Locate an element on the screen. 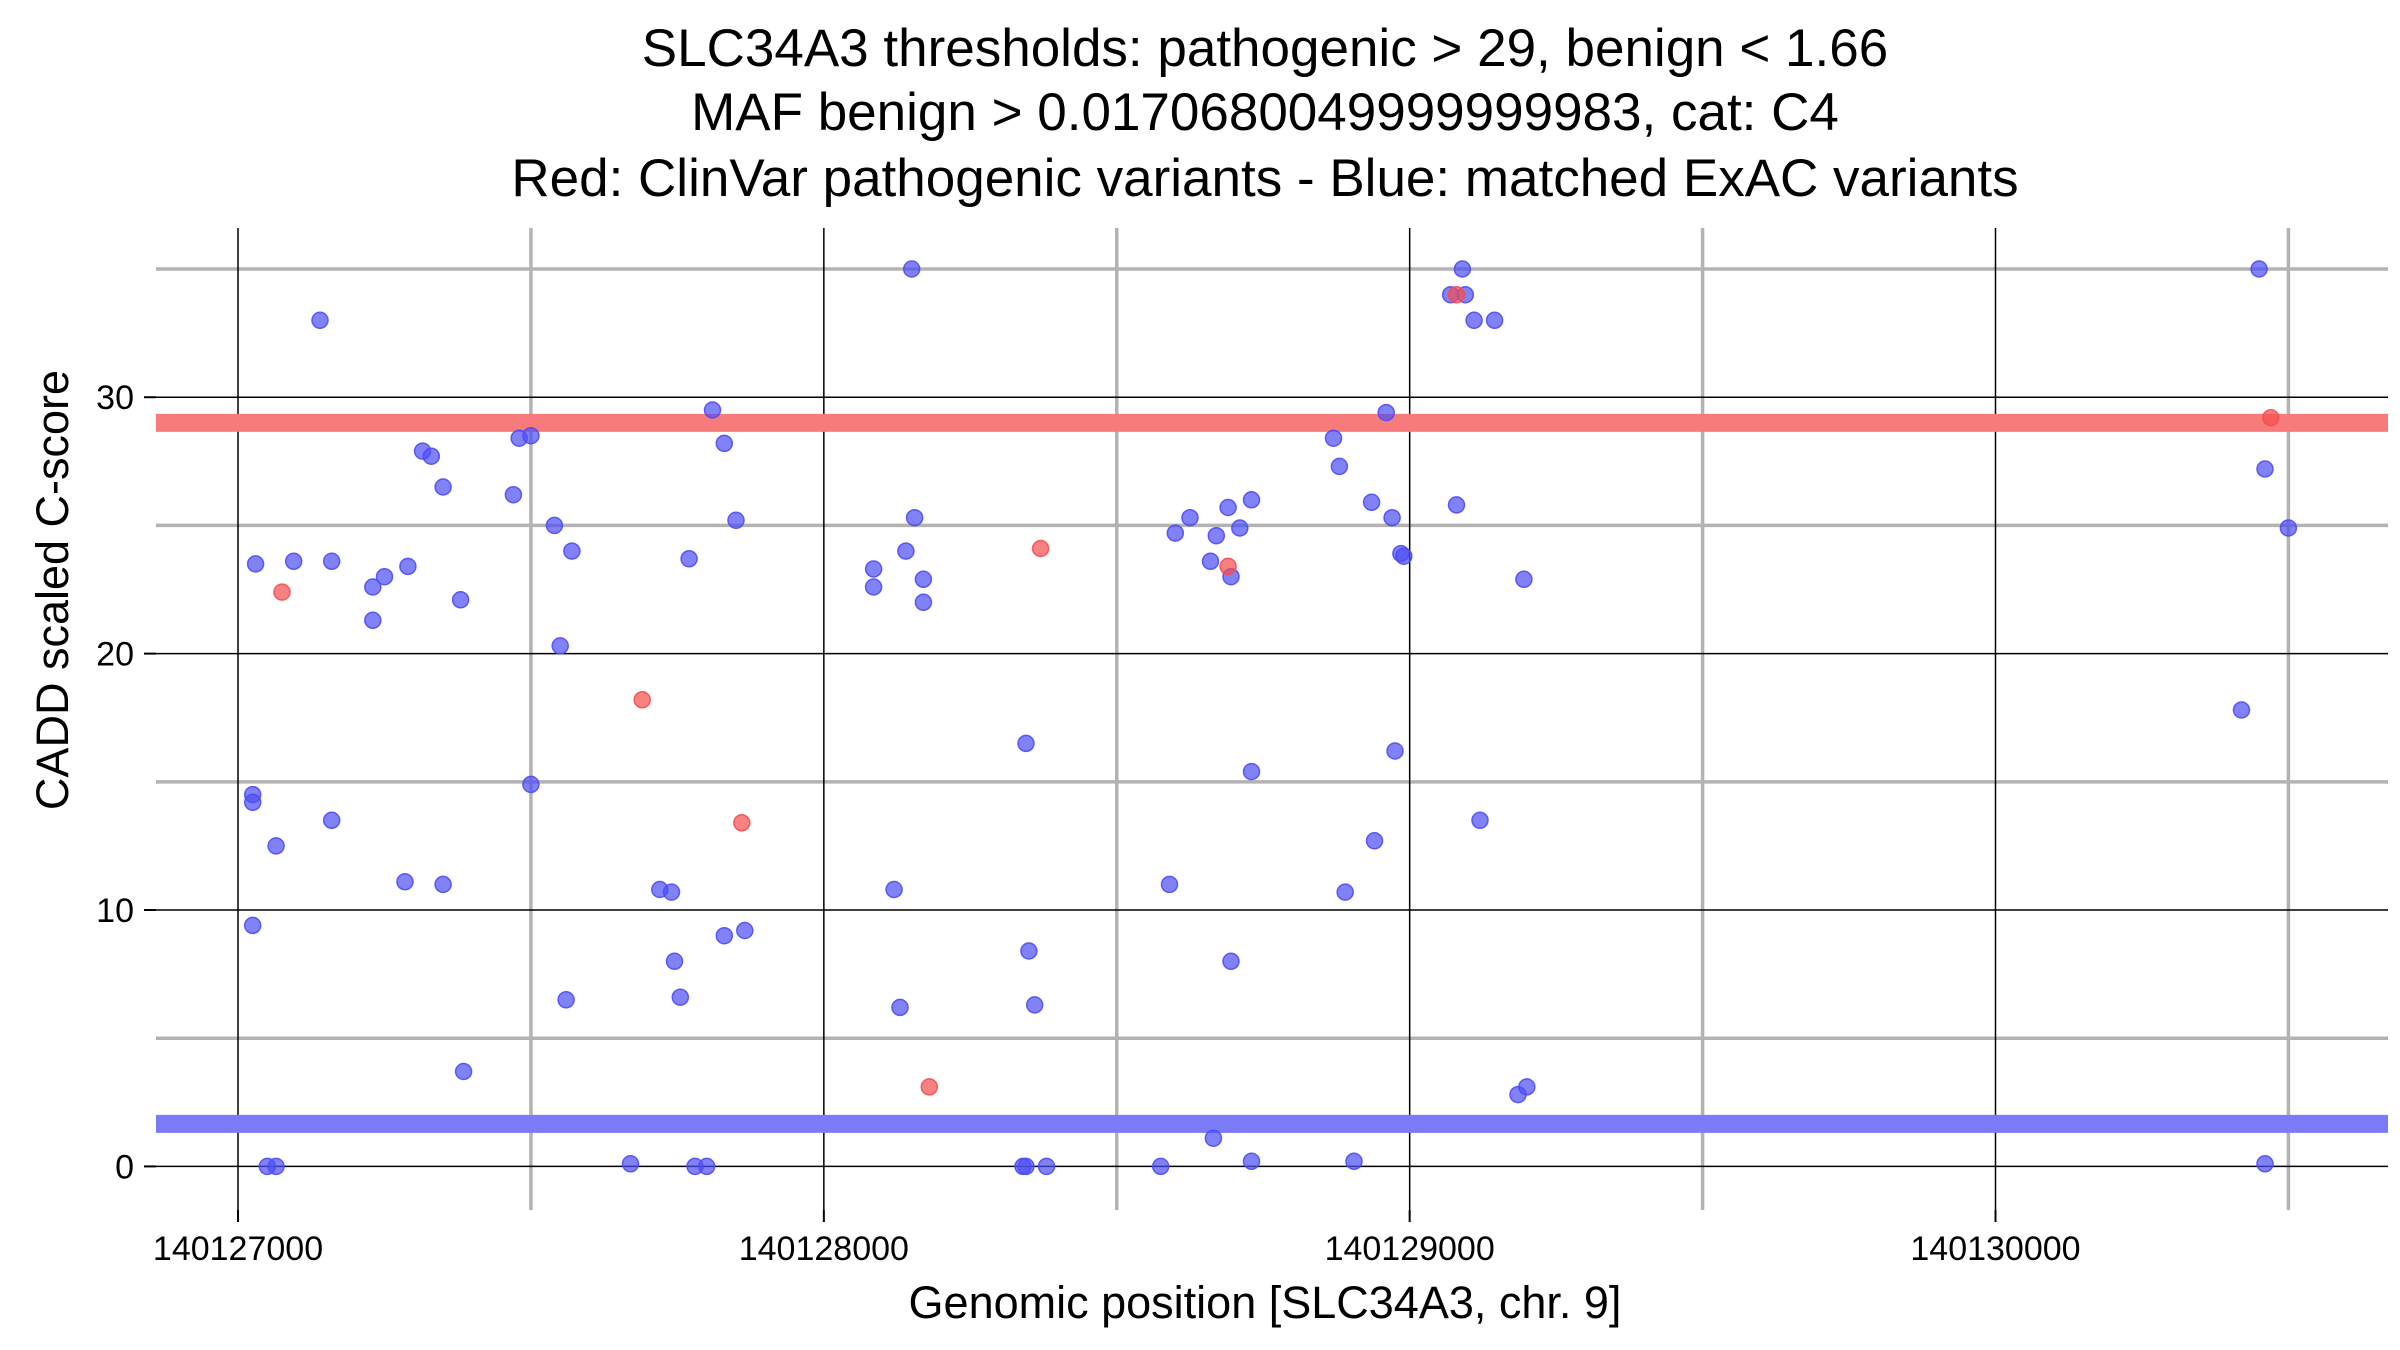  y-tick-label: 10 is located at coordinates (115, 911).